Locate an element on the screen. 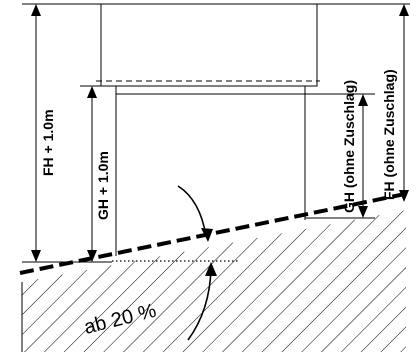 This screenshot has height=352, width=420. gh-total-label: GH + 1.0m is located at coordinates (103, 185).